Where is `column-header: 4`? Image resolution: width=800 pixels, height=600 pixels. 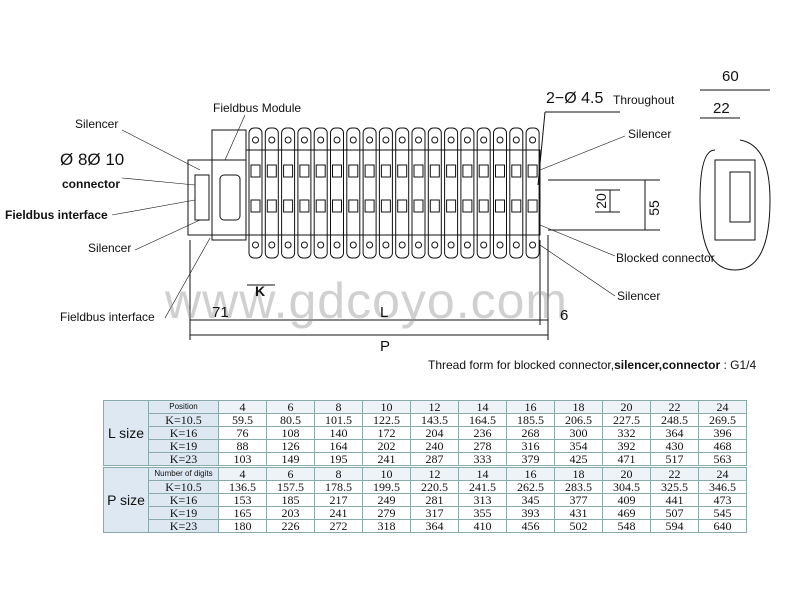
column-header: 4 is located at coordinates (242, 407).